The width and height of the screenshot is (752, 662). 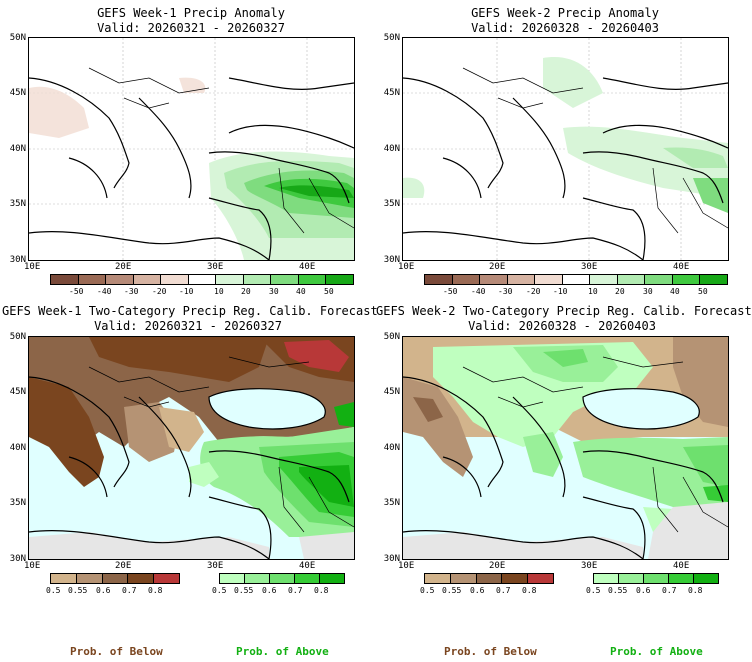 I want to click on panel-tl-map, so click(x=191, y=149).